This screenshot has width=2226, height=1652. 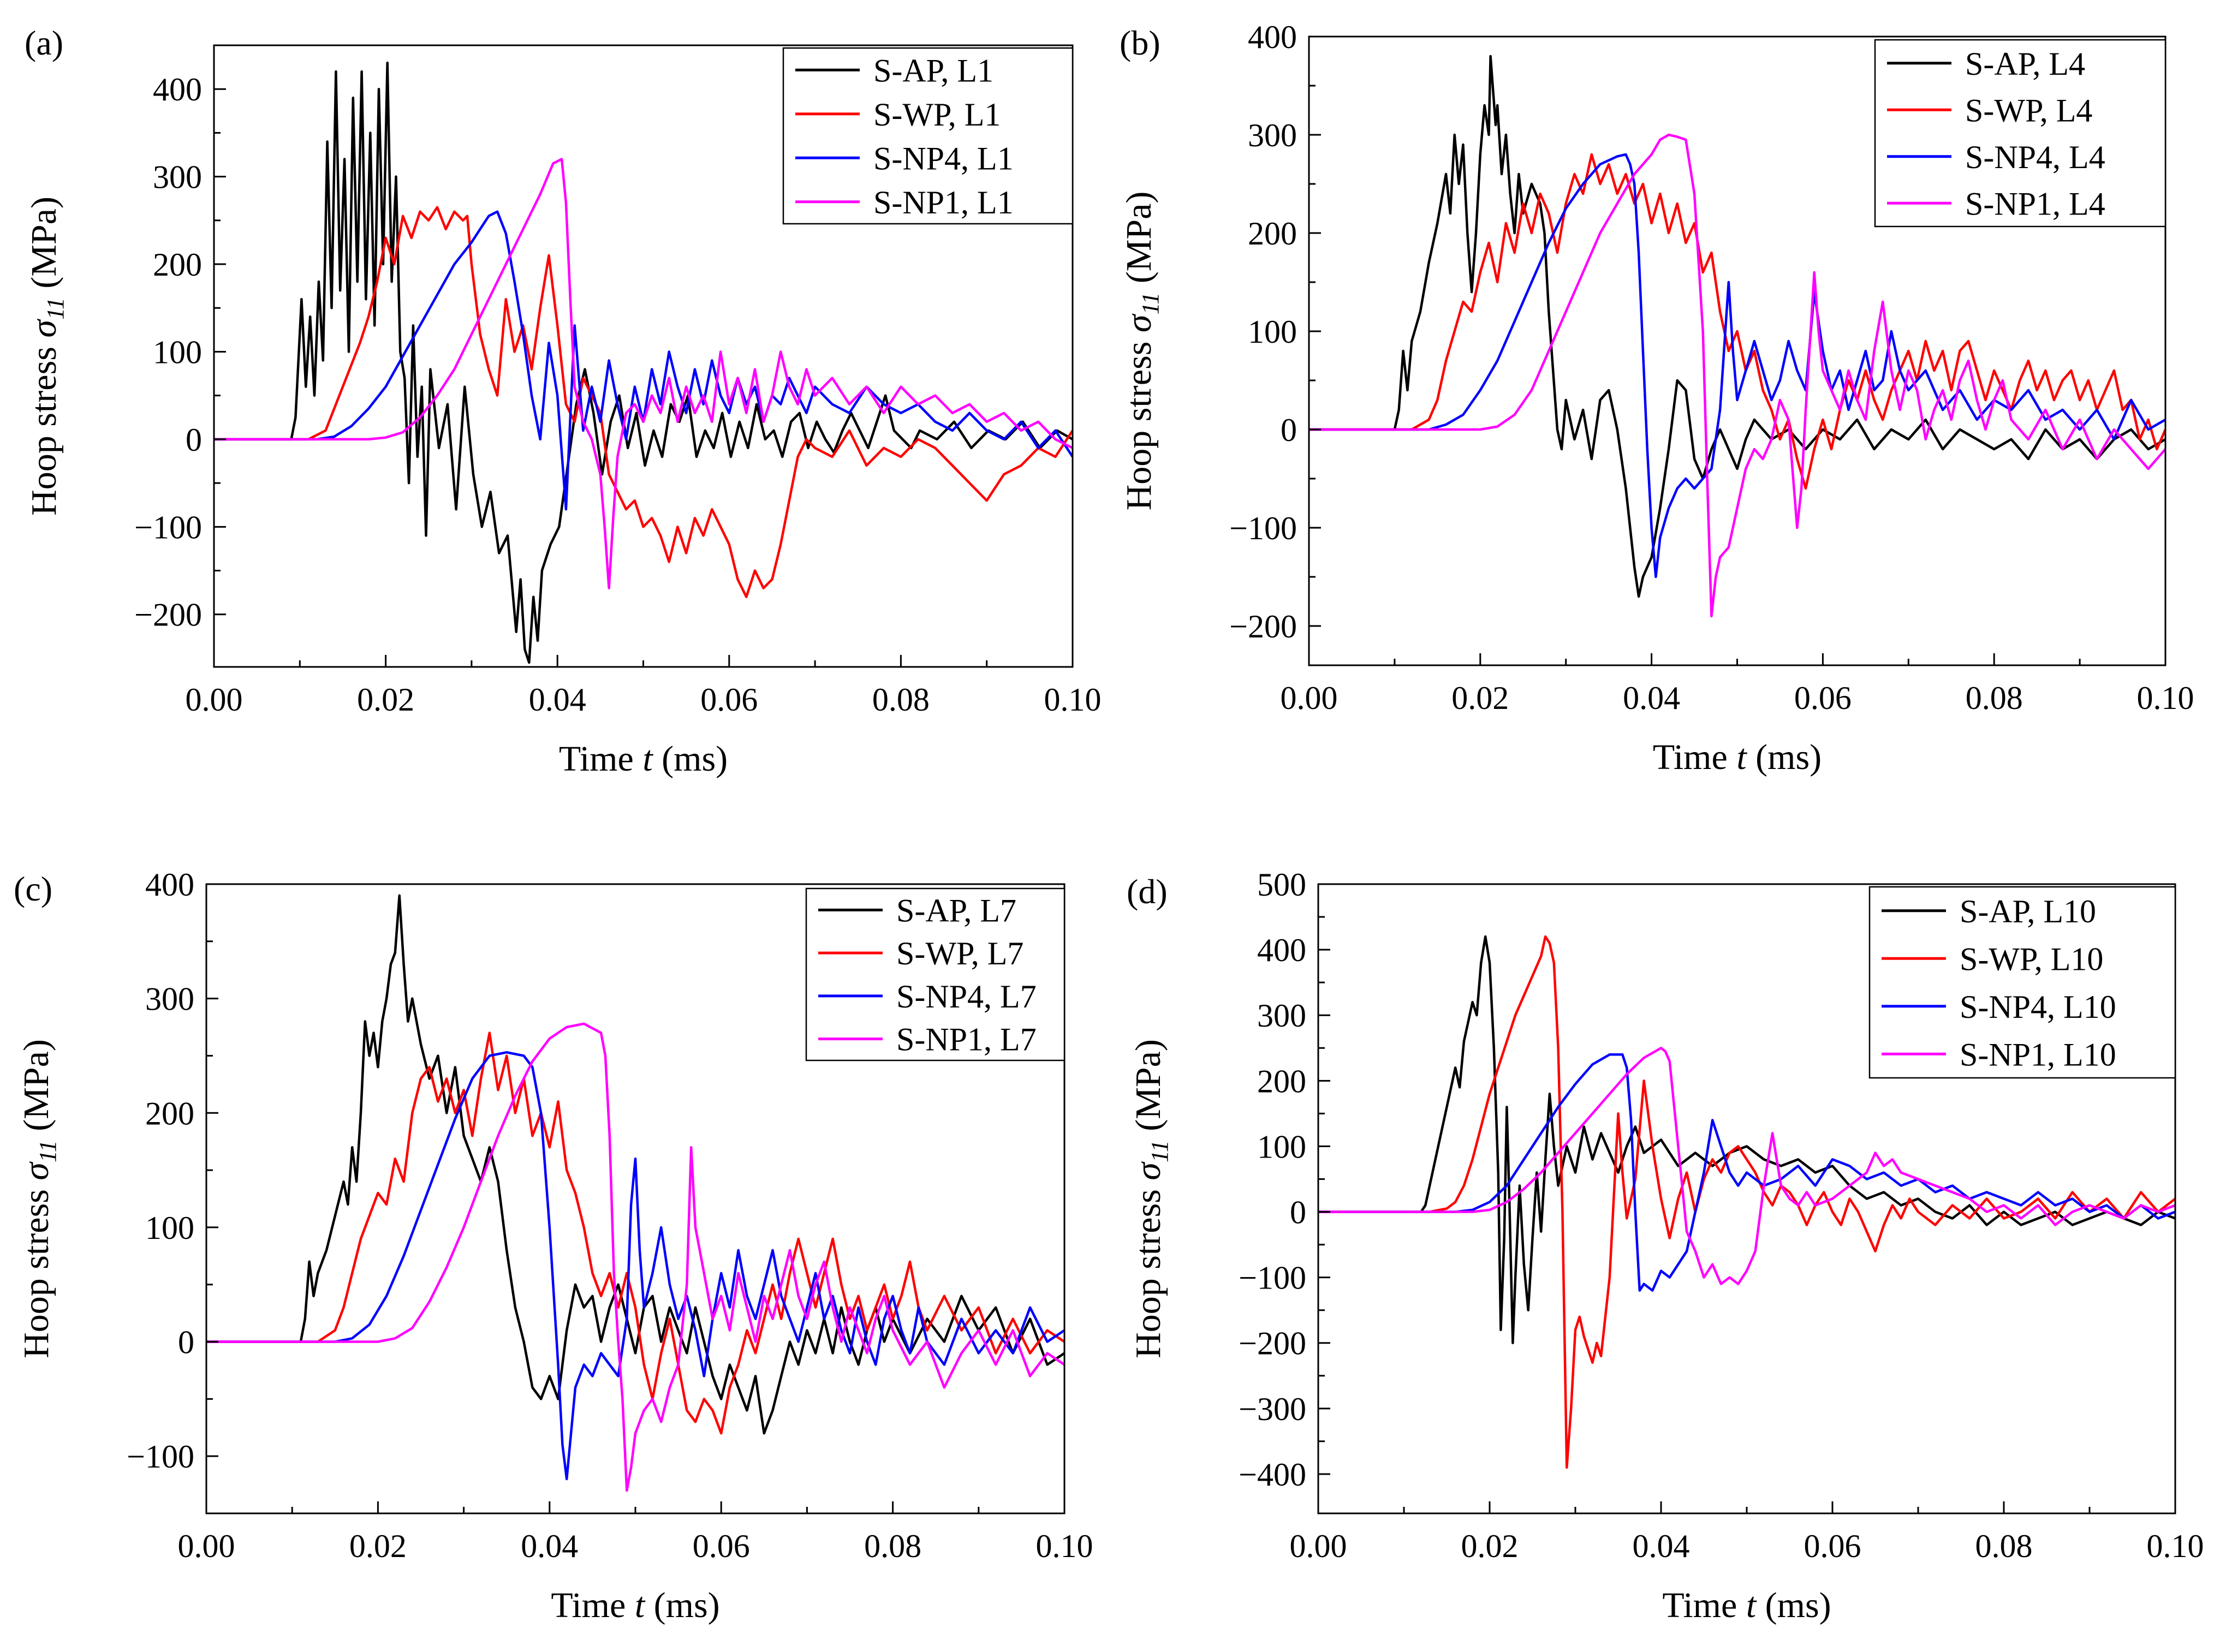 What do you see at coordinates (943, 158) in the screenshot?
I see `legend-label: S-NP4, L1` at bounding box center [943, 158].